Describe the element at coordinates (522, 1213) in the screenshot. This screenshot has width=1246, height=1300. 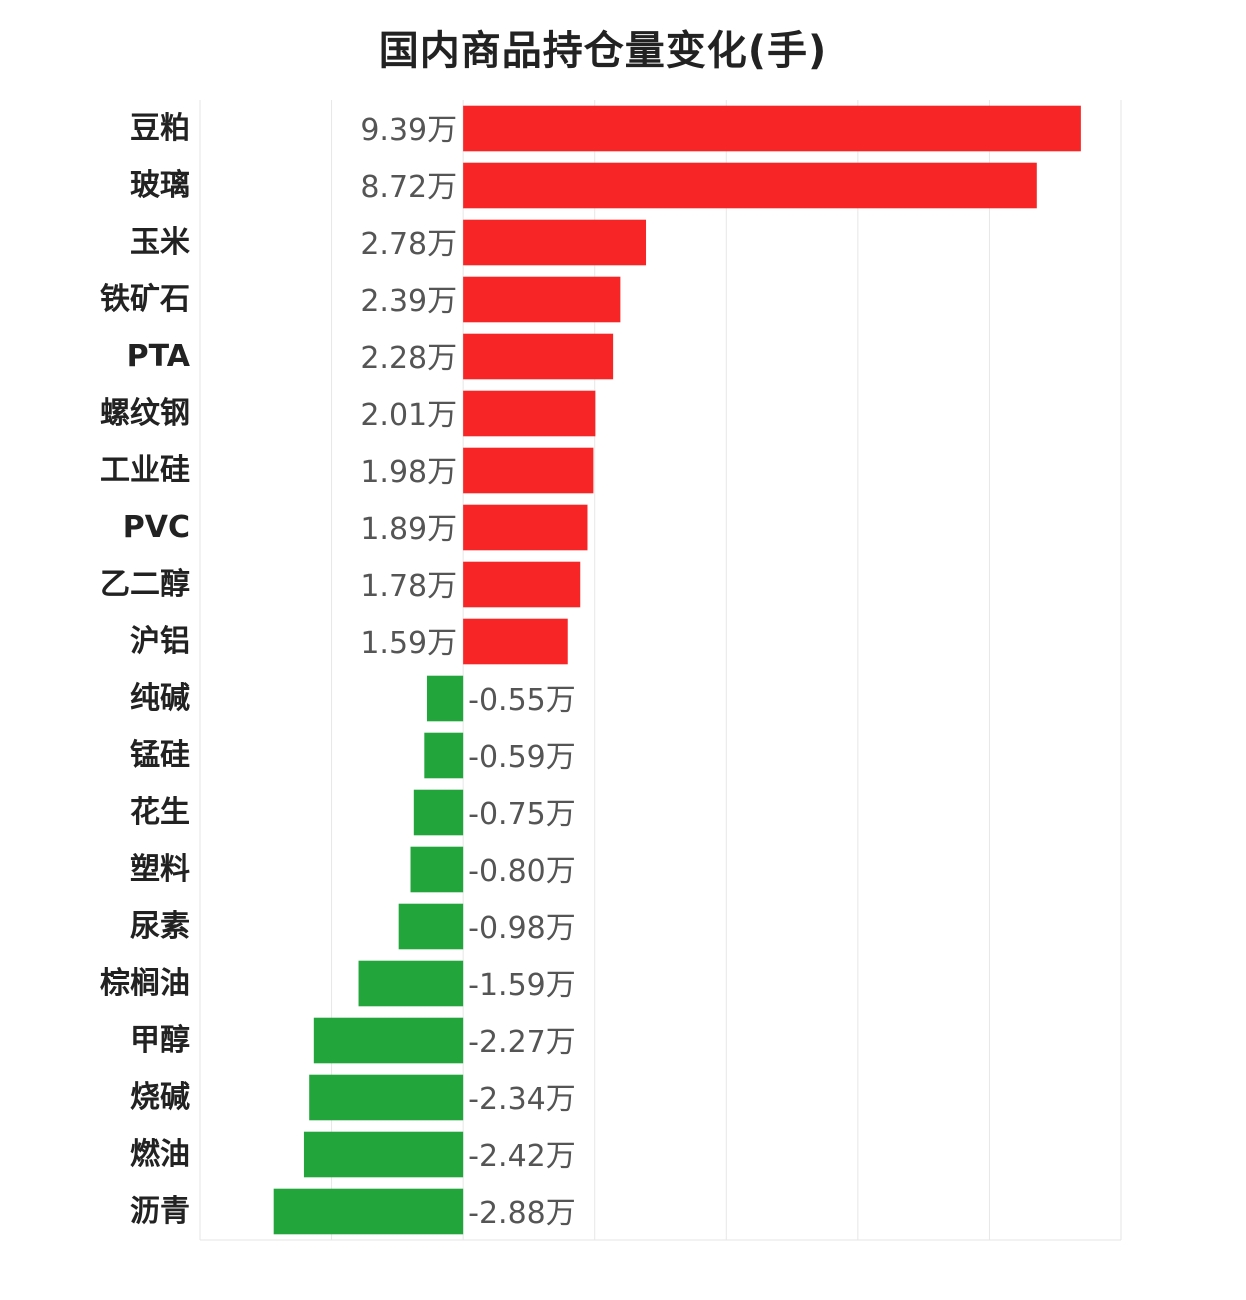
I see `value-label: -2.88万` at that location.